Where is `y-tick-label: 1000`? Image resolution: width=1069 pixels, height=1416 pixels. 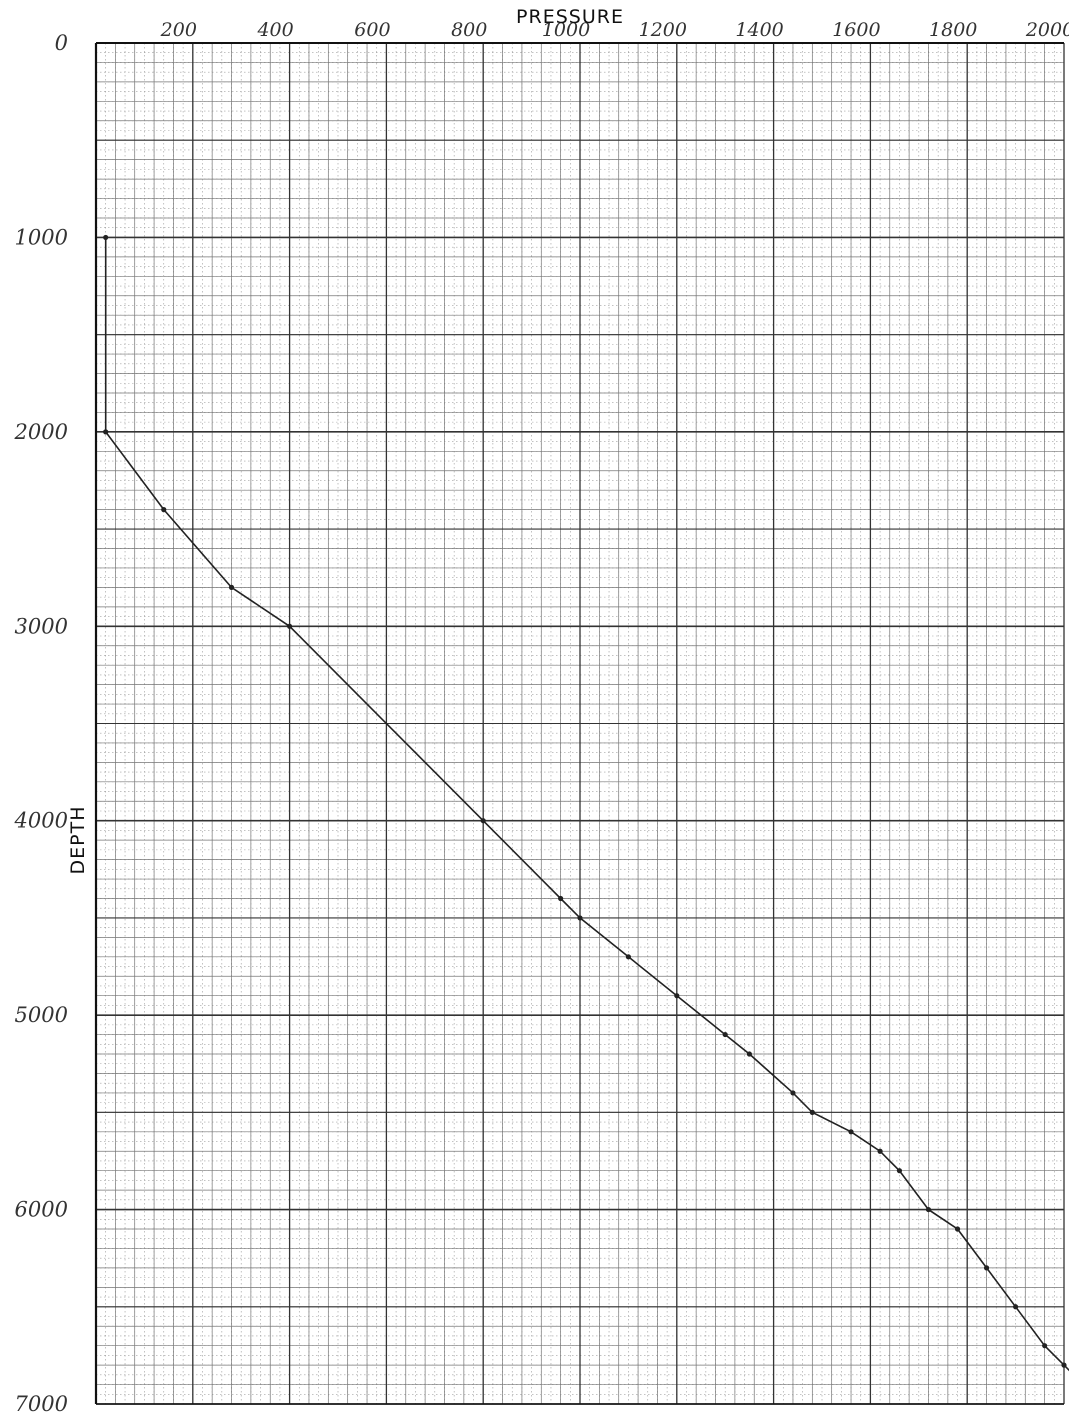 y-tick-label: 1000 is located at coordinates (41, 237).